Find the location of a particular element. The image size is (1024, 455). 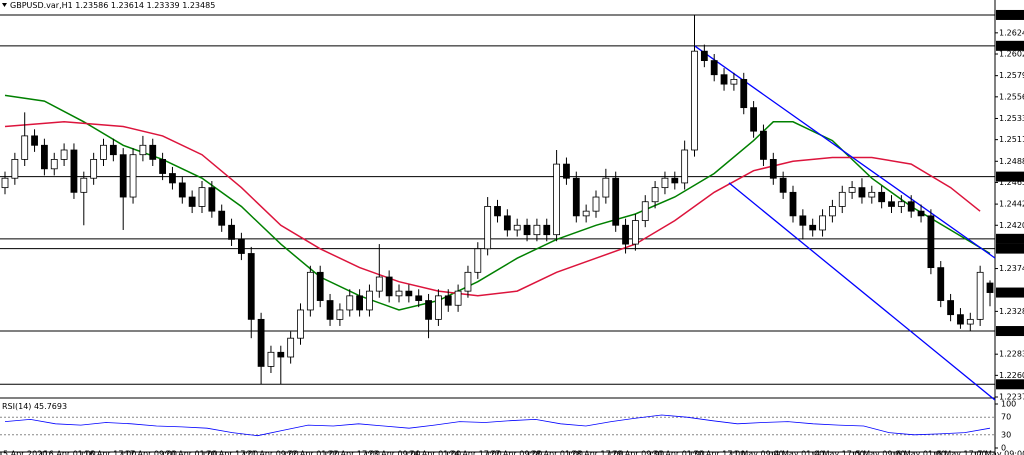

y-tick-label: 1.25335 is located at coordinates (1011, 118).